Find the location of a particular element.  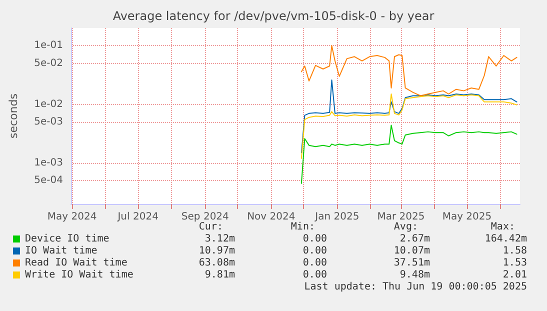

text: 63.08m is located at coordinates (216, 263).